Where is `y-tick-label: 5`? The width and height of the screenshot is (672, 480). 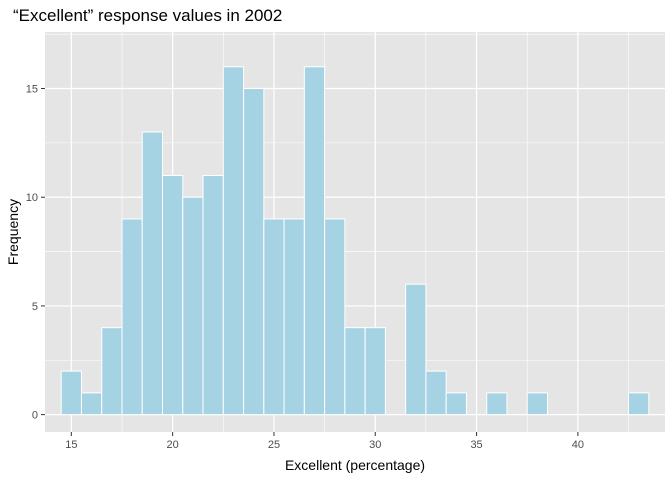 y-tick-label: 5 is located at coordinates (35, 307).